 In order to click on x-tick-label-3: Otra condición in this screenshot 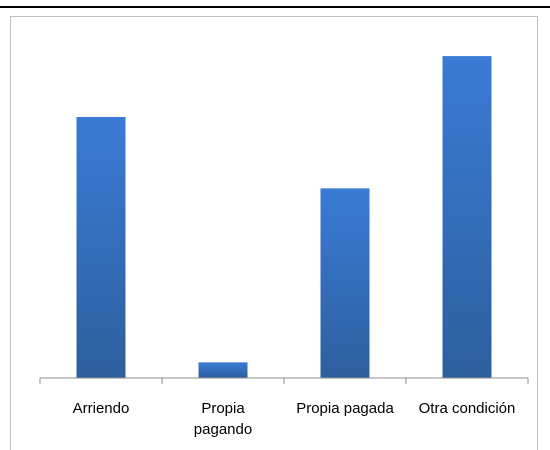, I will do `click(467, 408)`.